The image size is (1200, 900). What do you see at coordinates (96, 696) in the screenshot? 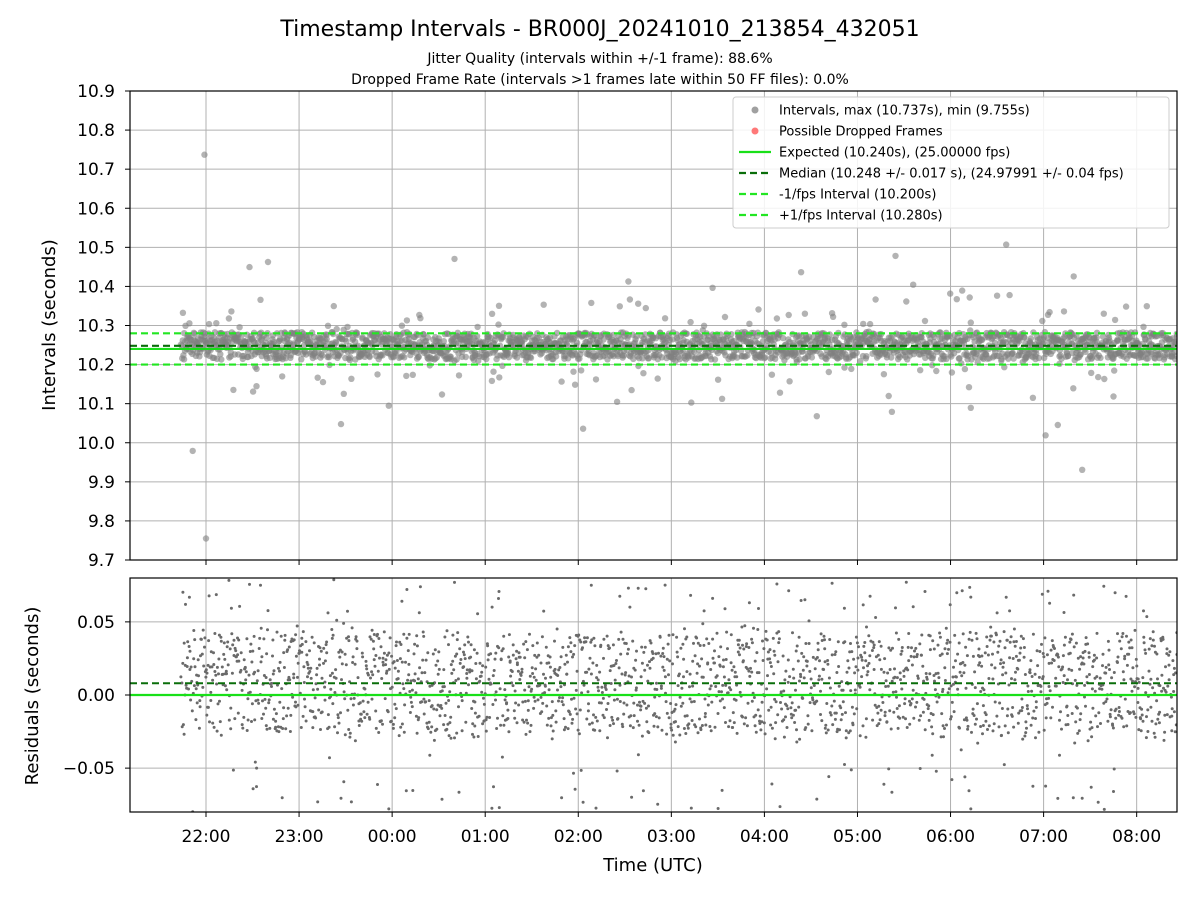
I see `residuals-y-tick-label: 0.00` at bounding box center [96, 696].